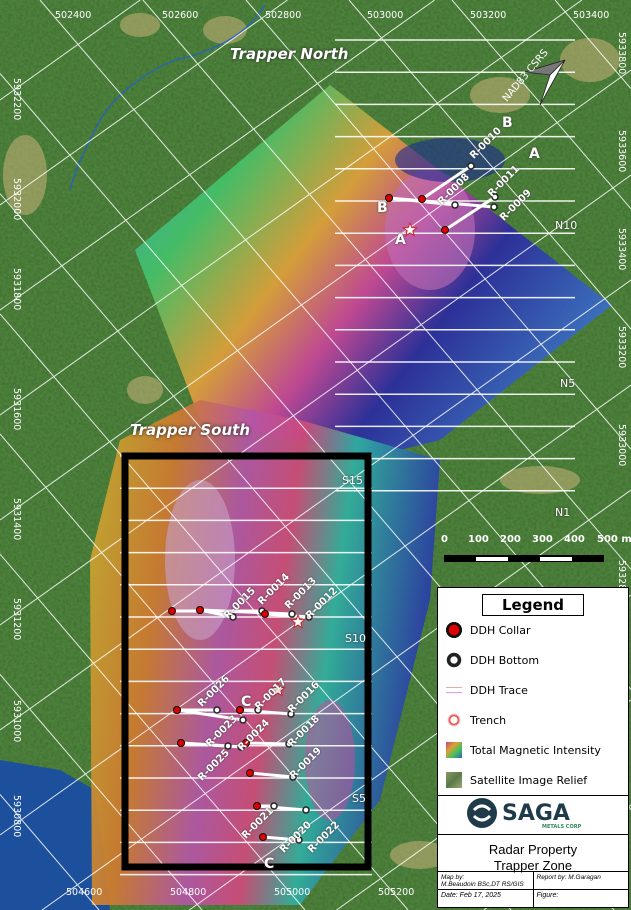 Image resolution: width=631 pixels, height=910 pixels. What do you see at coordinates (454, 690) in the screenshot?
I see `line-icon` at bounding box center [454, 690].